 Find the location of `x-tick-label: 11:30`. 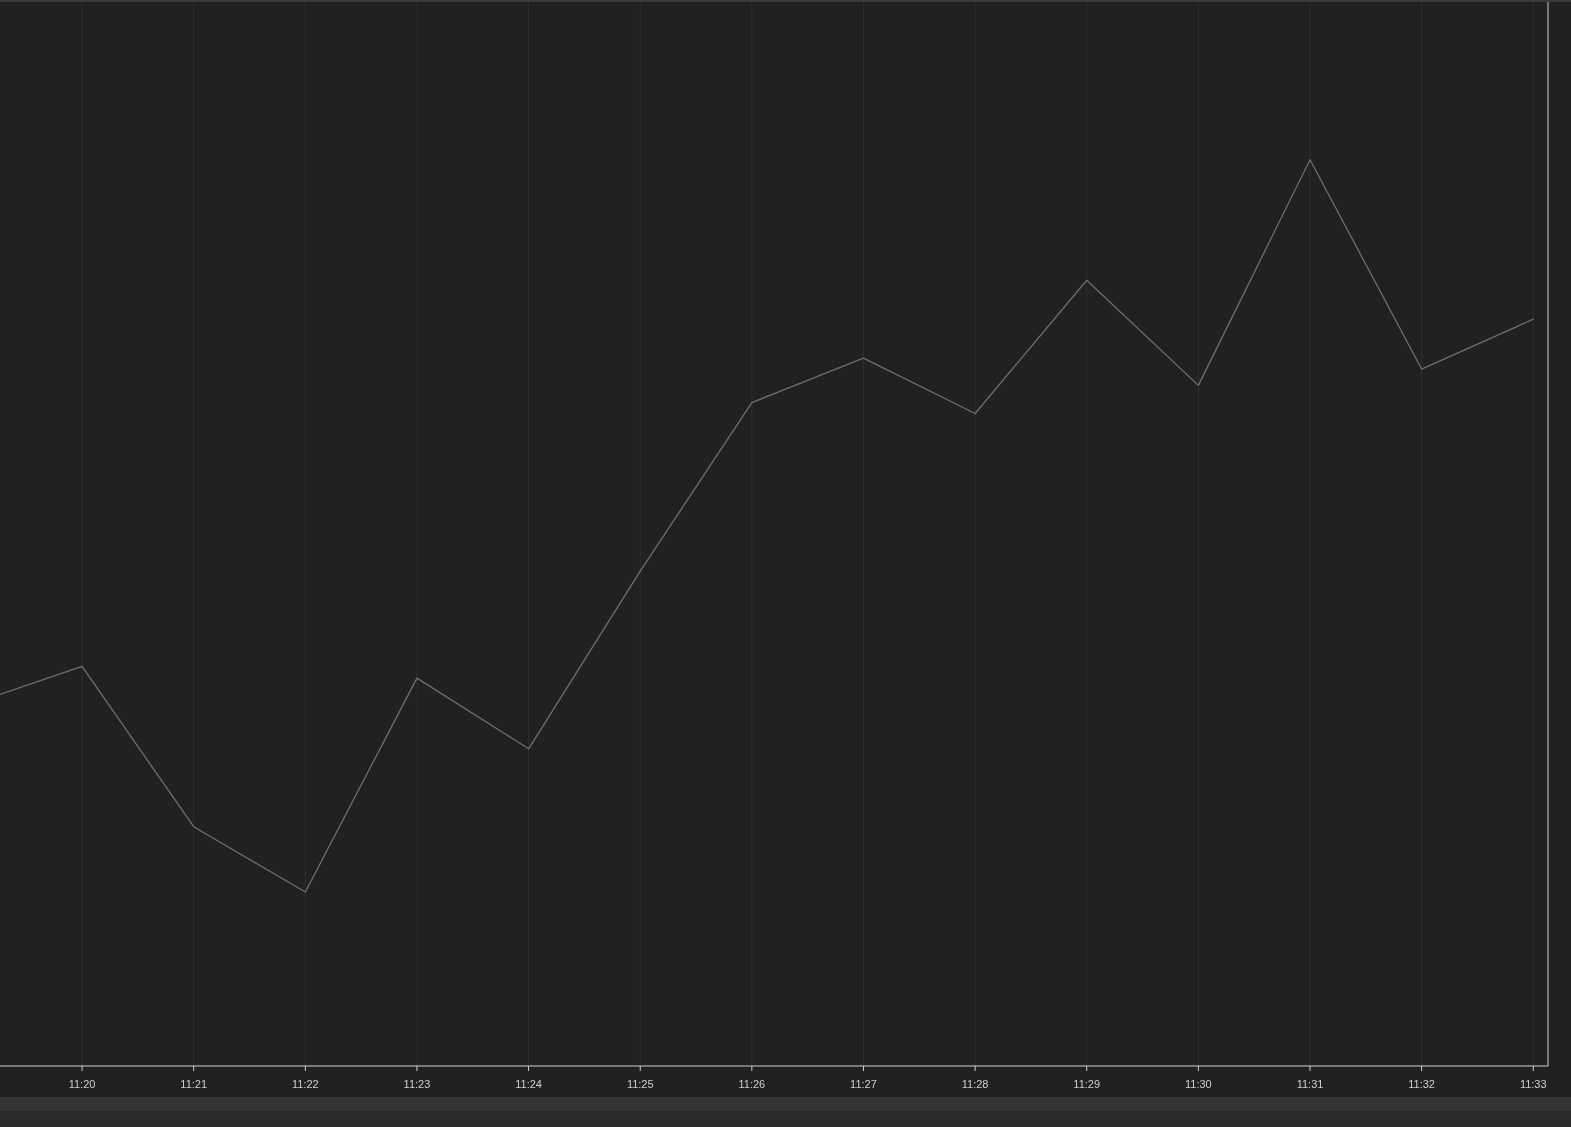

x-tick-label: 11:30 is located at coordinates (1198, 1084).